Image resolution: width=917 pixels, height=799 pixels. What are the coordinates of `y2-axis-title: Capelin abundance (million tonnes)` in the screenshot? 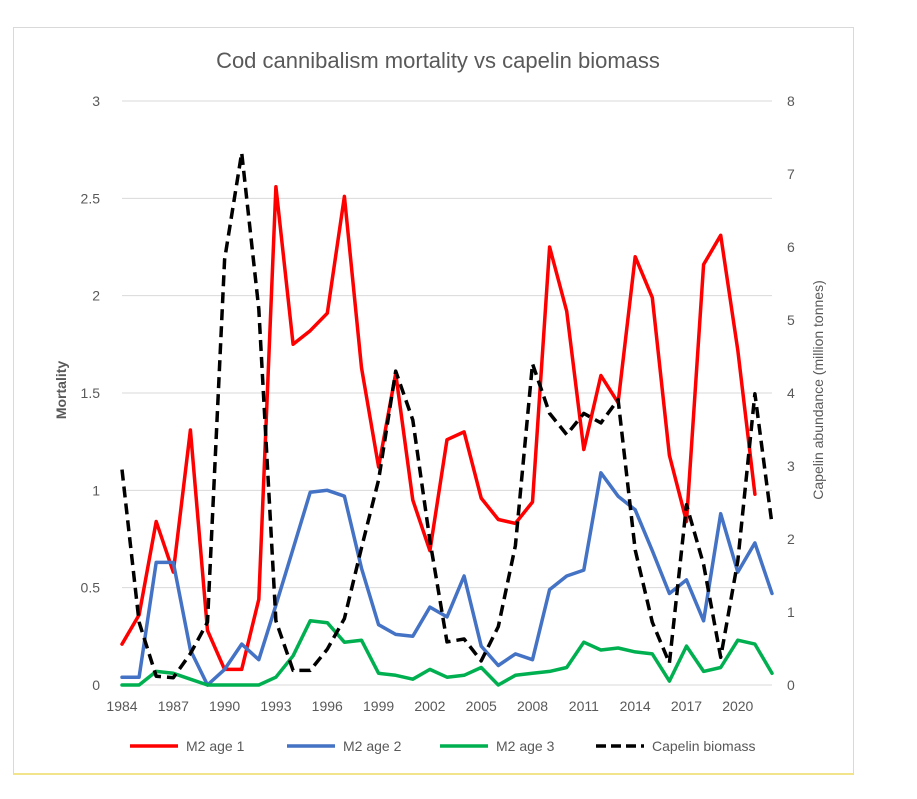 It's located at (818, 389).